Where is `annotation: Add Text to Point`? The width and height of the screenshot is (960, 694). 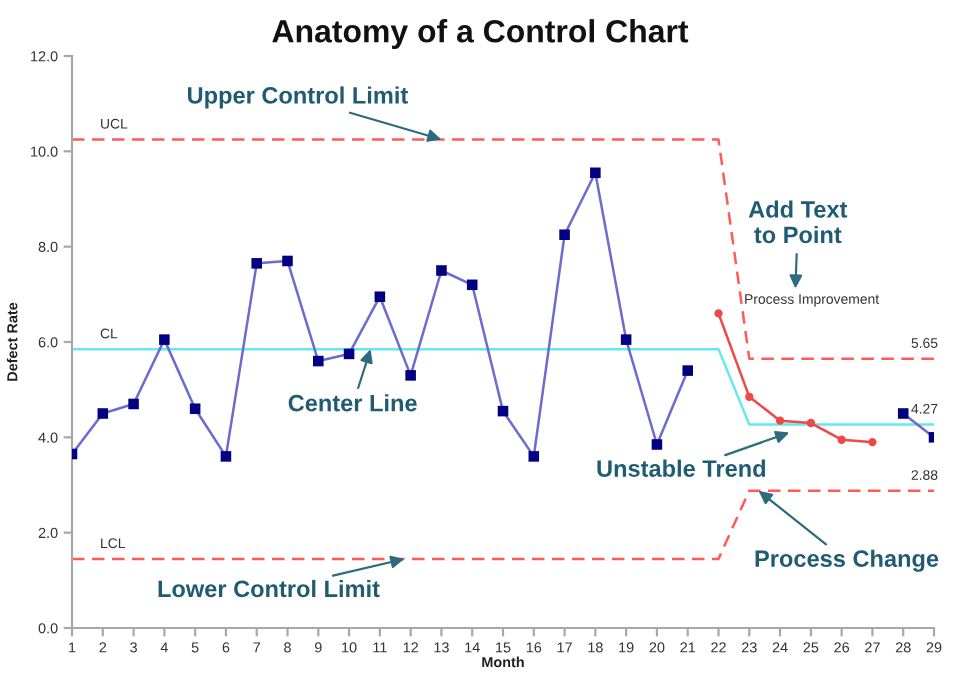
annotation: Add Text to Point is located at coordinates (798, 222).